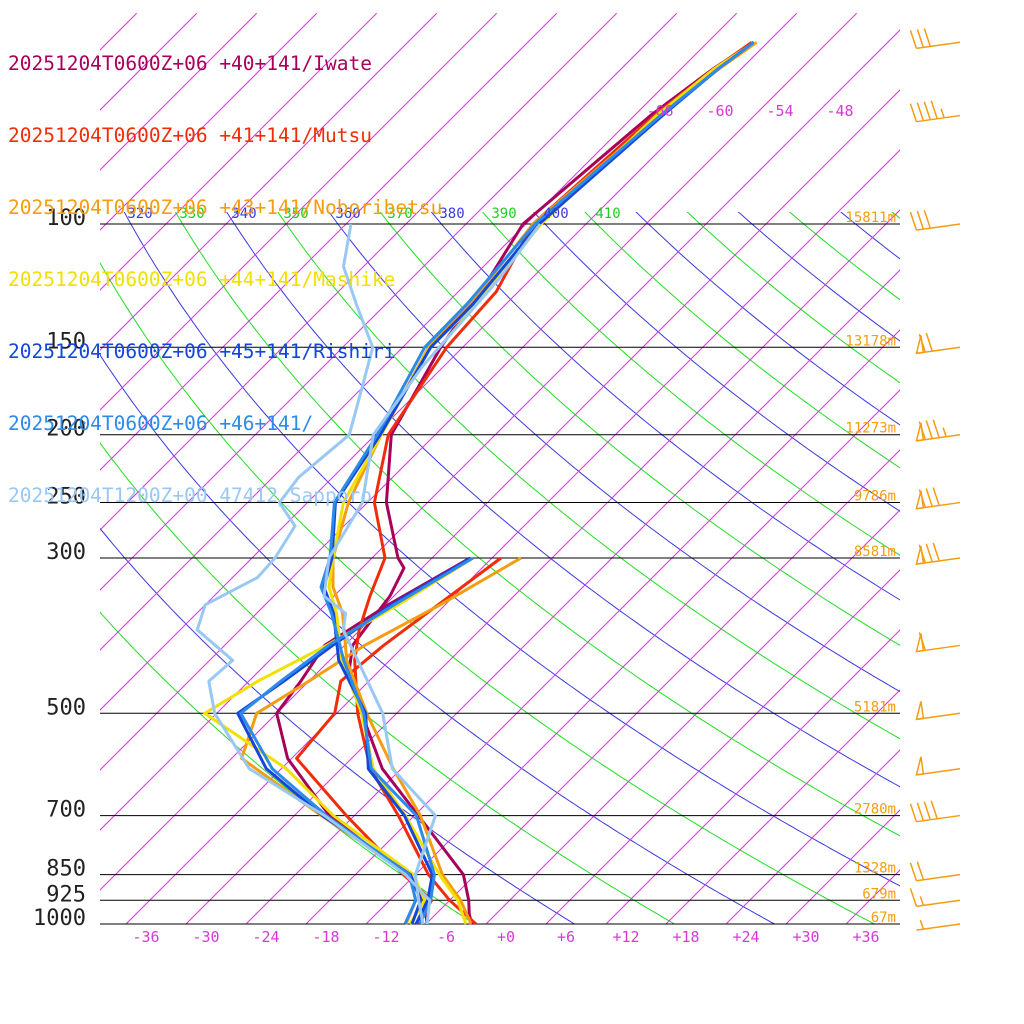 The width and height of the screenshot is (1024, 1024). Describe the element at coordinates (399, 214) in the screenshot. I see `theta-label: 370` at that location.